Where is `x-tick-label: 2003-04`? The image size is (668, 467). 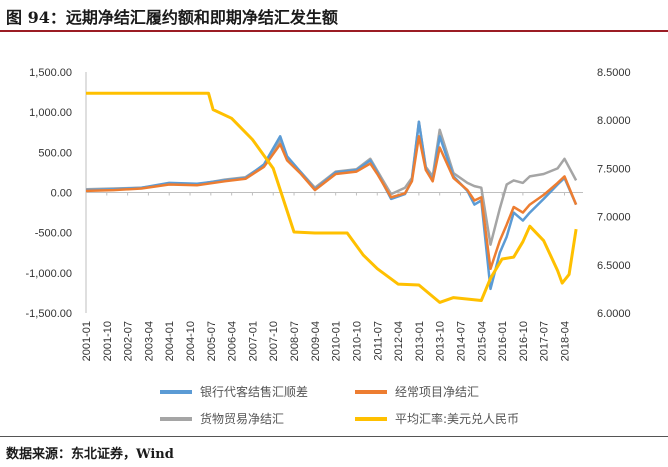
x-tick-label: 2003-04 is located at coordinates (149, 341).